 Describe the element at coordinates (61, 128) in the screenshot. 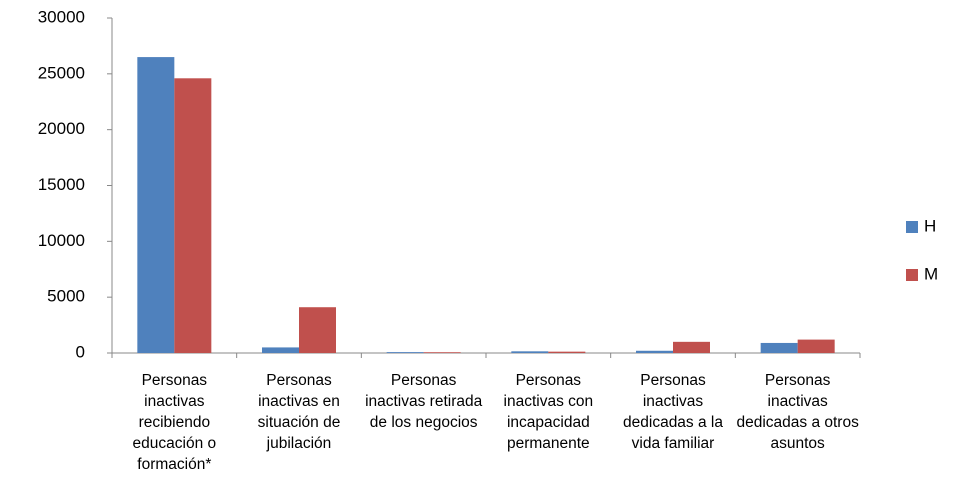

I see `y-tick-label: 20000` at that location.